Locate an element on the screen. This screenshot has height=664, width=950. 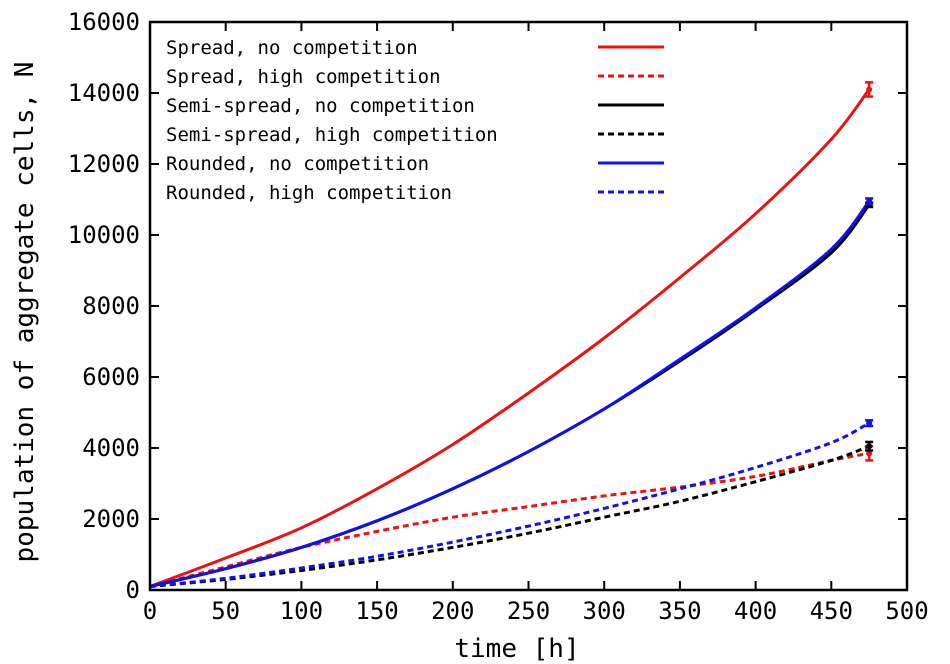
y-tick-label: 14000 is located at coordinates (104, 93).